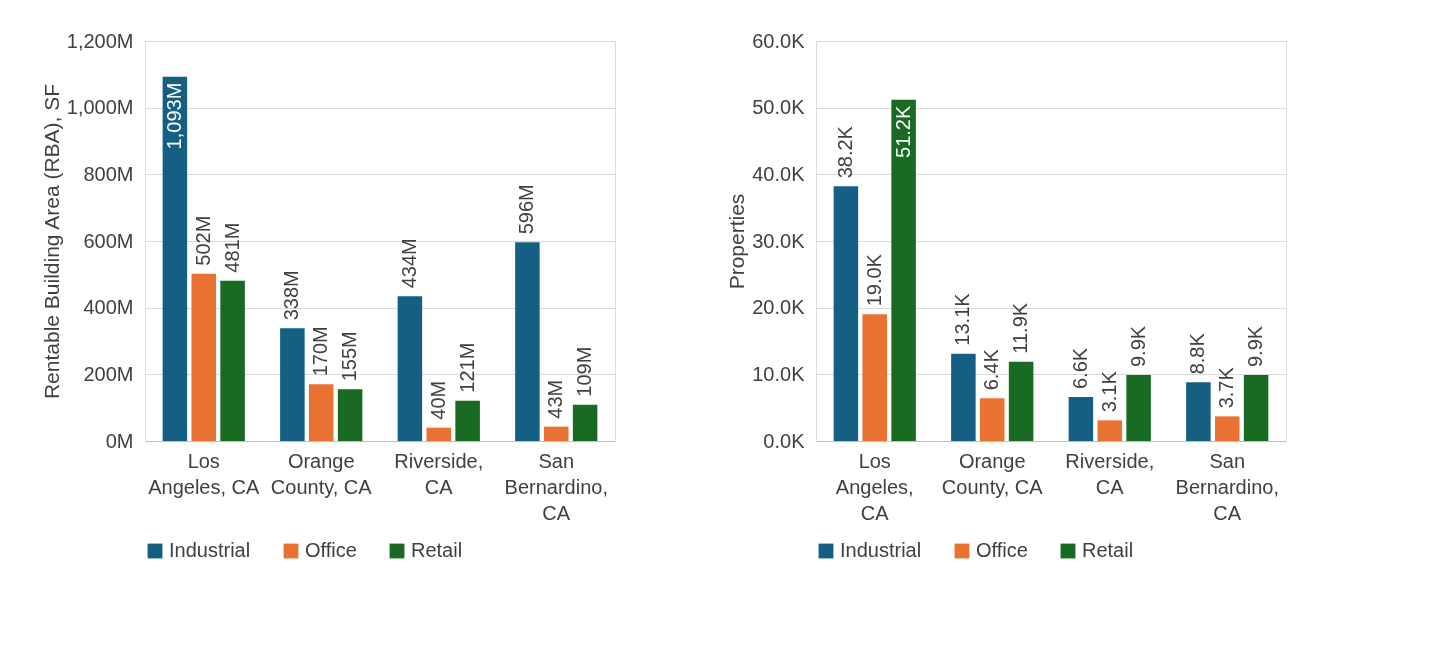  Describe the element at coordinates (779, 173) in the screenshot. I see `y-tick-label: 40.0K` at that location.